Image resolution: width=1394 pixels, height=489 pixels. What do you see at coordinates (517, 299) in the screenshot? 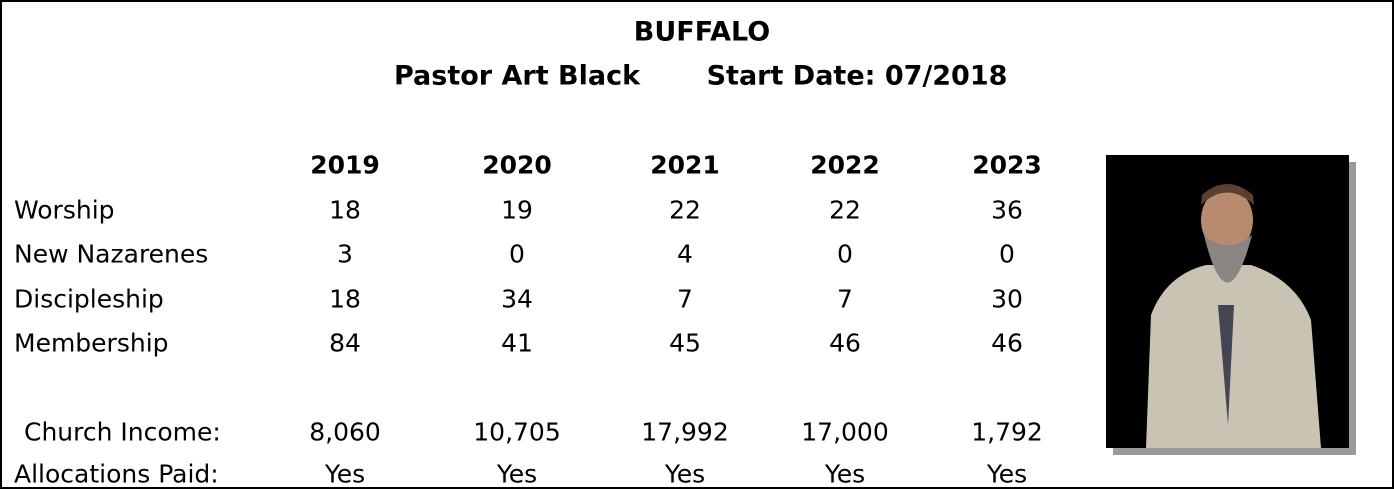
I see `cell: 34` at bounding box center [517, 299].